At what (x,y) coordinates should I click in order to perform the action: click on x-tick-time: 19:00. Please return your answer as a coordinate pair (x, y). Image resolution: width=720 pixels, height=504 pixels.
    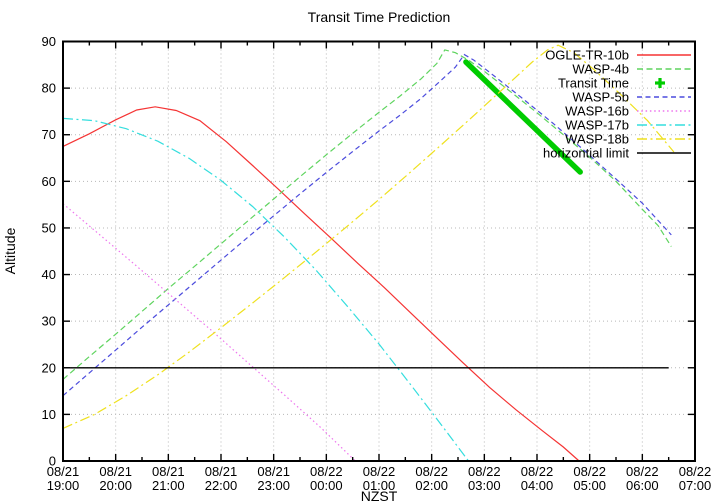
    Looking at the image, I should click on (63, 485).